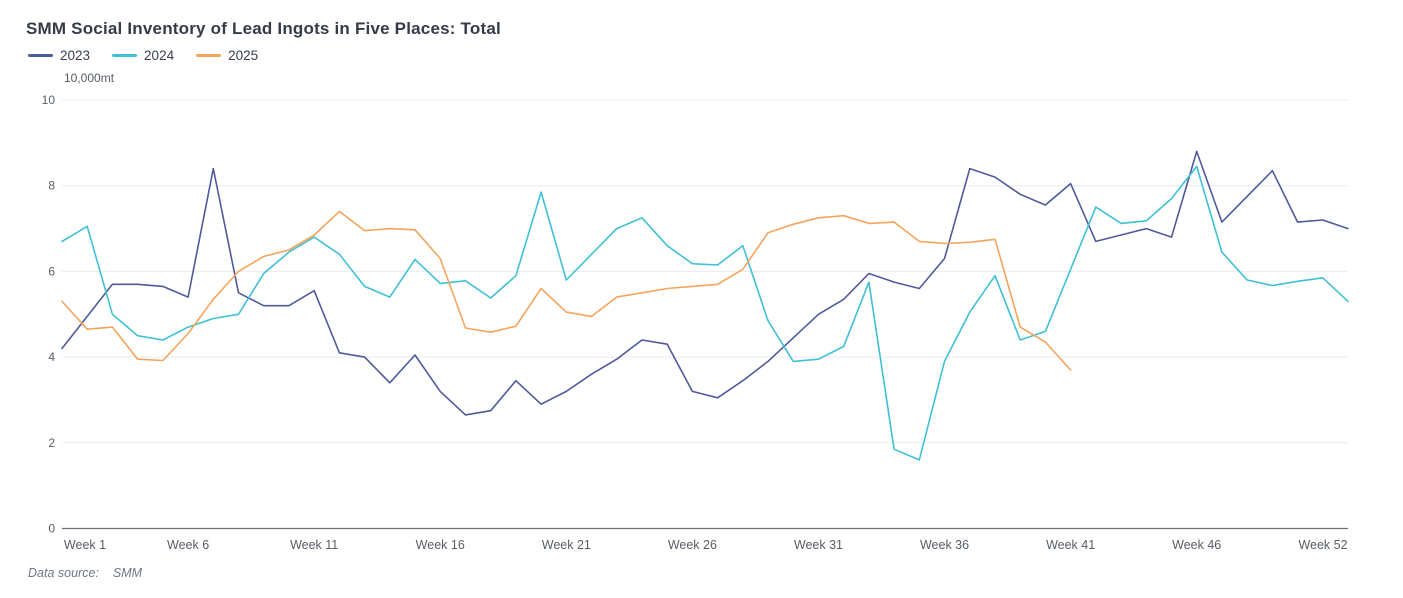  I want to click on data-source: Data source: SMM, so click(85, 573).